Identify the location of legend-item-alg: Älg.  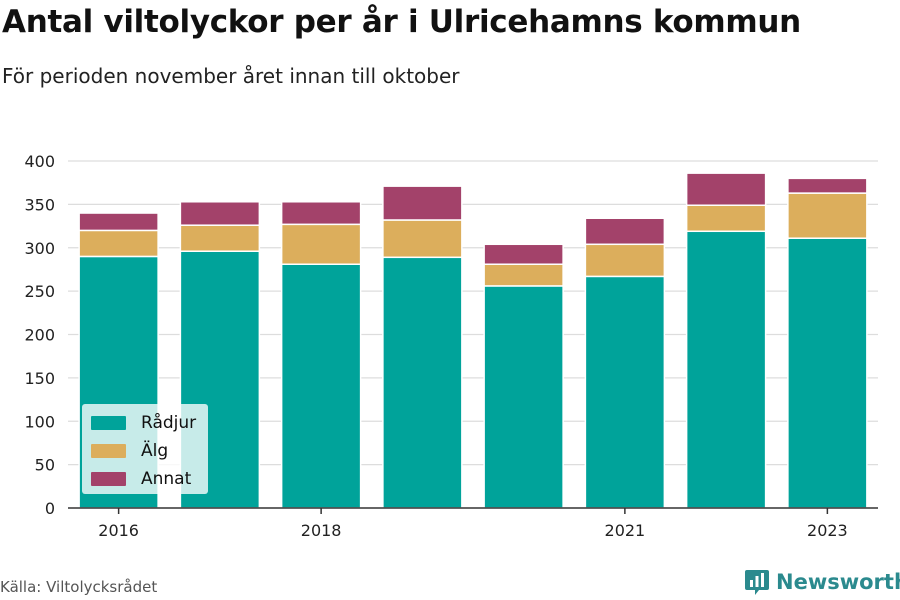
(129, 451).